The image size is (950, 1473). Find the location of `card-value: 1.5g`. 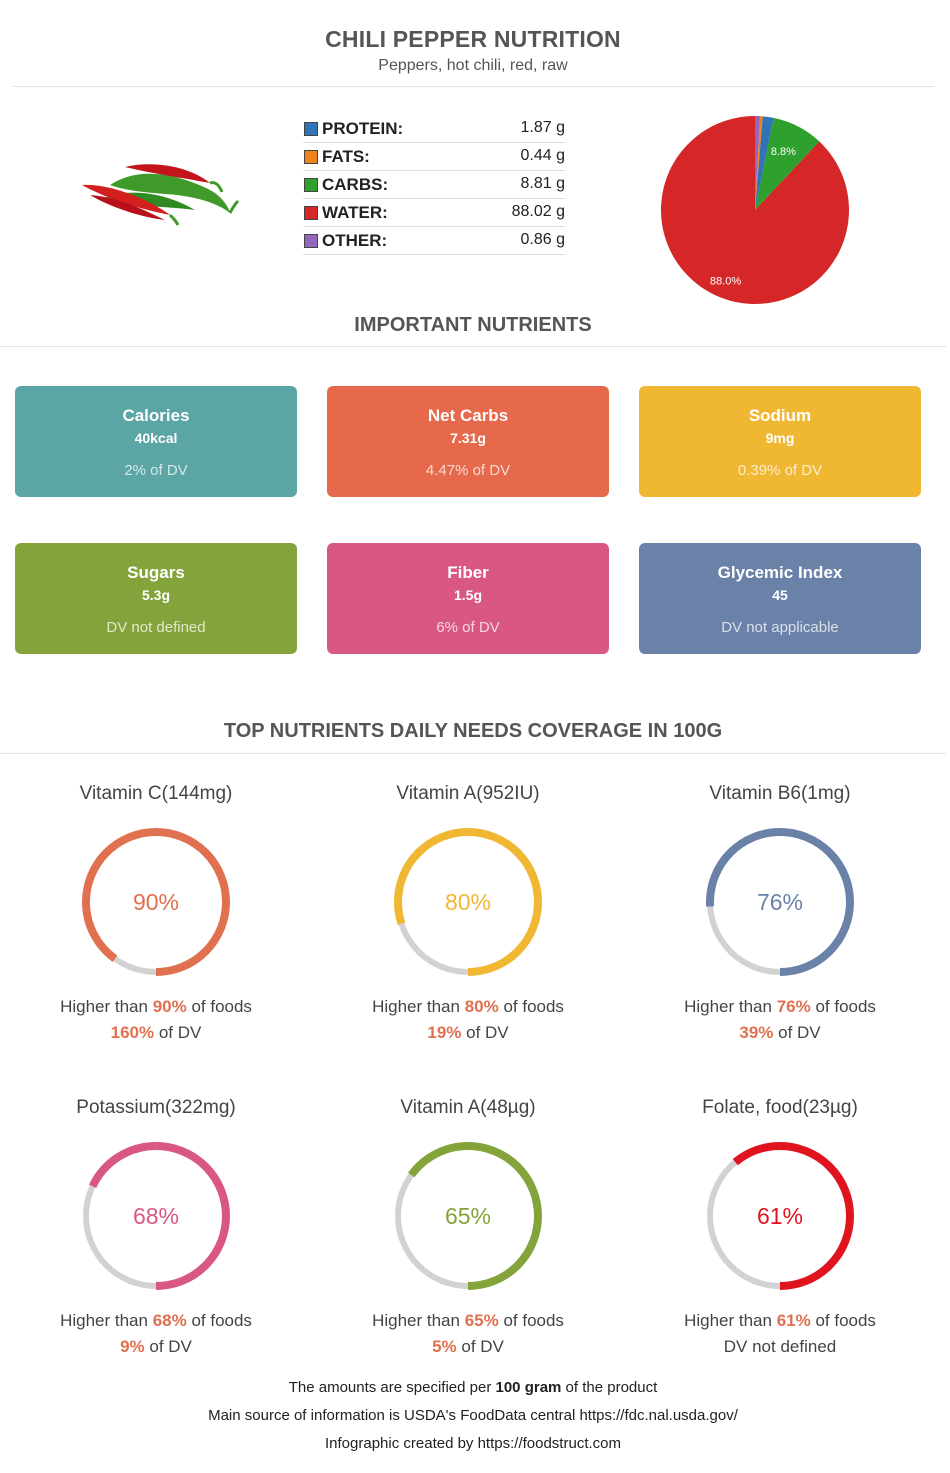

card-value: 1.5g is located at coordinates (467, 595).